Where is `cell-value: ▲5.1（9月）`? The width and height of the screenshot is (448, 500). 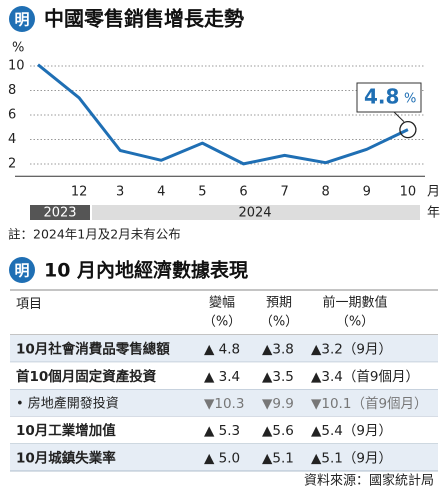 cell-value: ▲5.1（9月） is located at coordinates (351, 458).